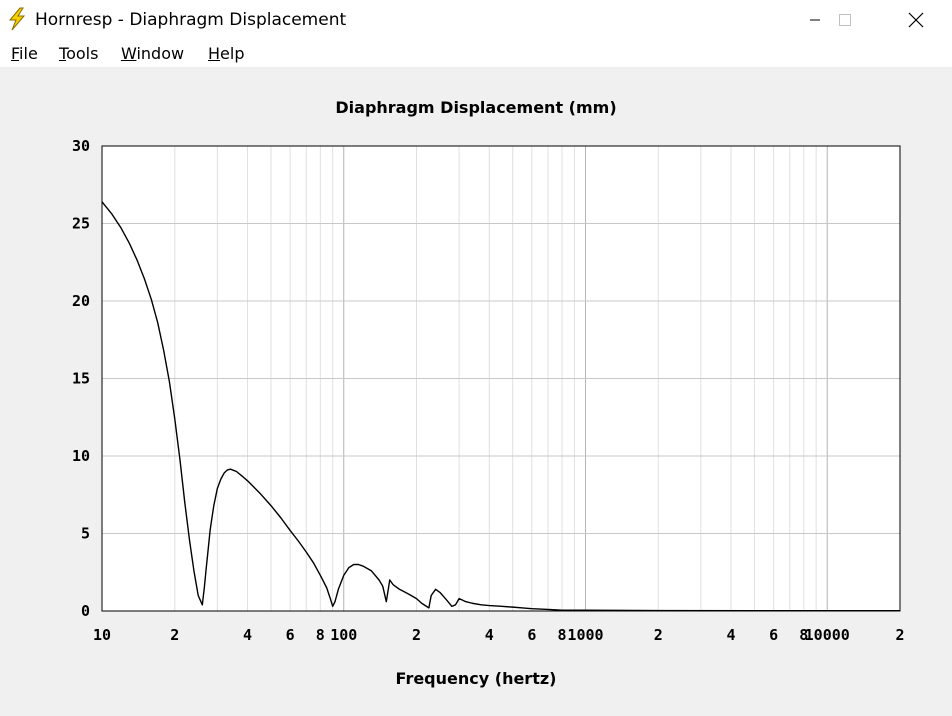  I want to click on maximize-icon, so click(845, 20).